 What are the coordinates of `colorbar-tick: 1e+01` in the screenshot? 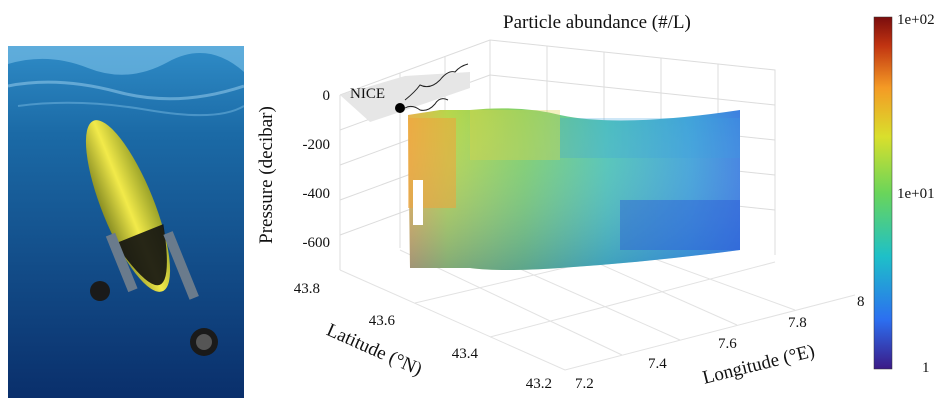 It's located at (916, 194).